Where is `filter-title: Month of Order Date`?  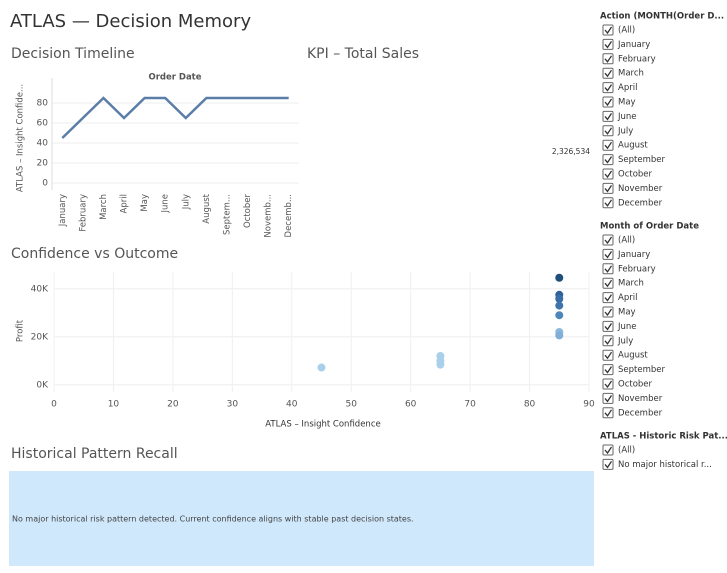 filter-title: Month of Order Date is located at coordinates (649, 227).